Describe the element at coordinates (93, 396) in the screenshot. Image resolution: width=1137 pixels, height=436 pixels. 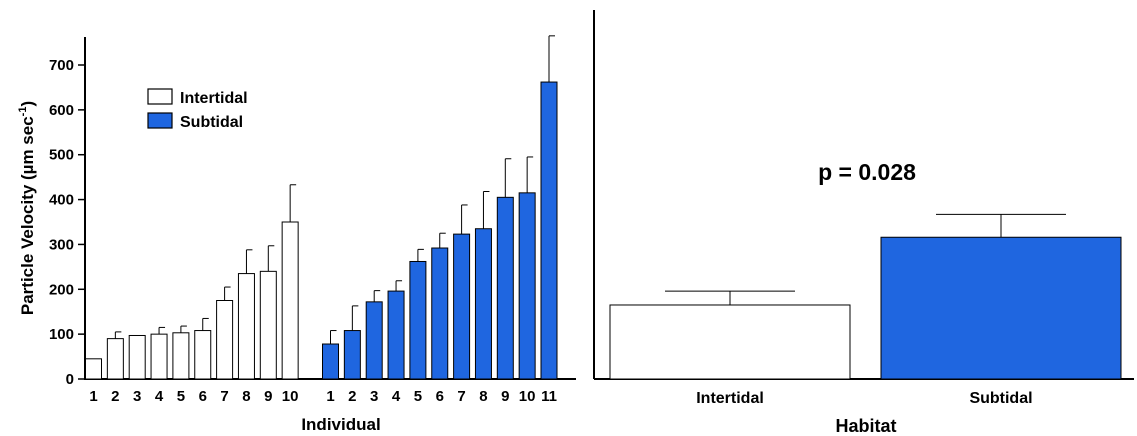
I see `x-tick-label-intertidal-1: 1` at that location.